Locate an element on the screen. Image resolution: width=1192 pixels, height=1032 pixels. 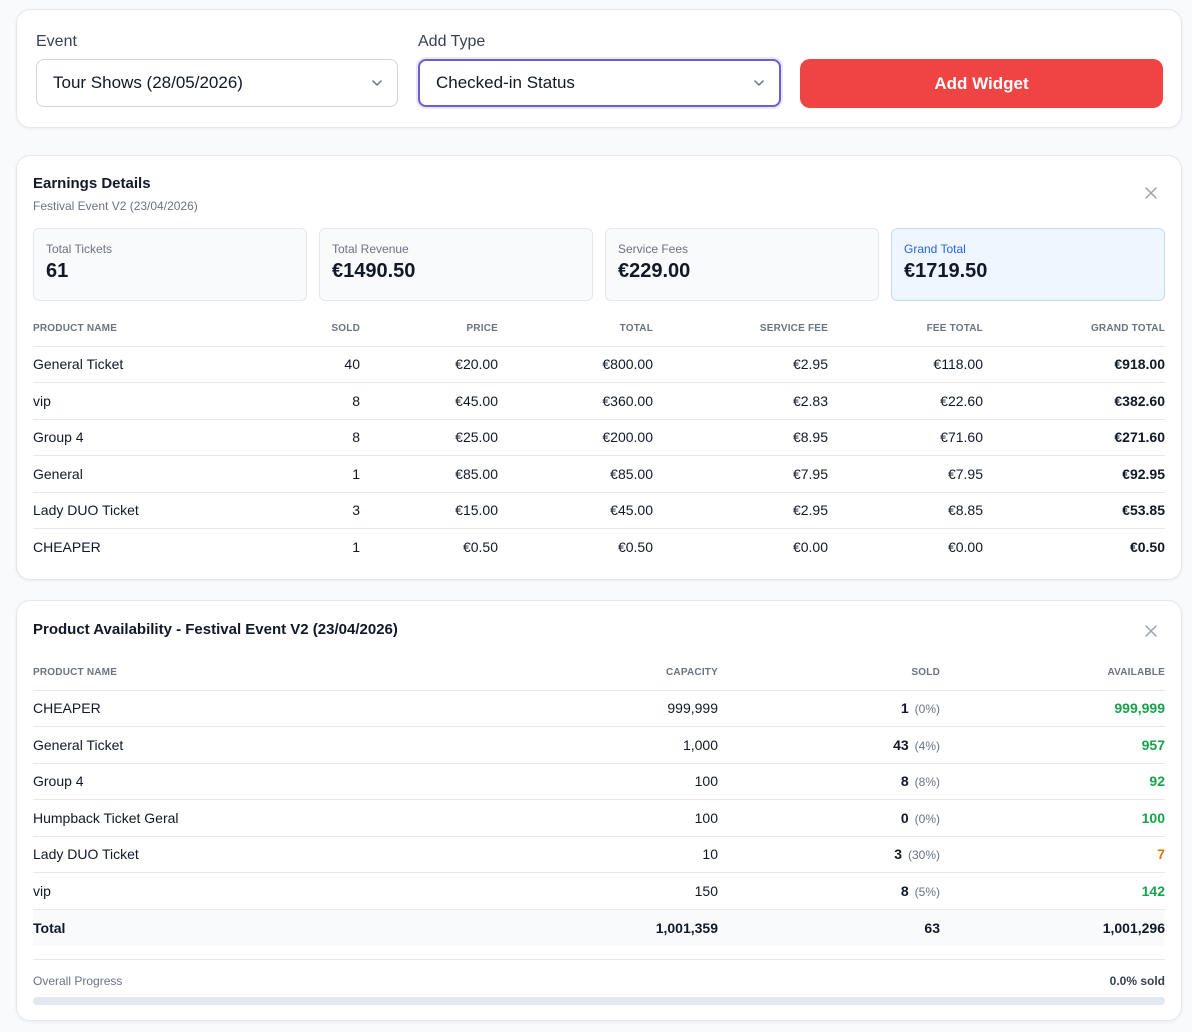
cell-grand-total: €918.00 is located at coordinates (1074, 364).